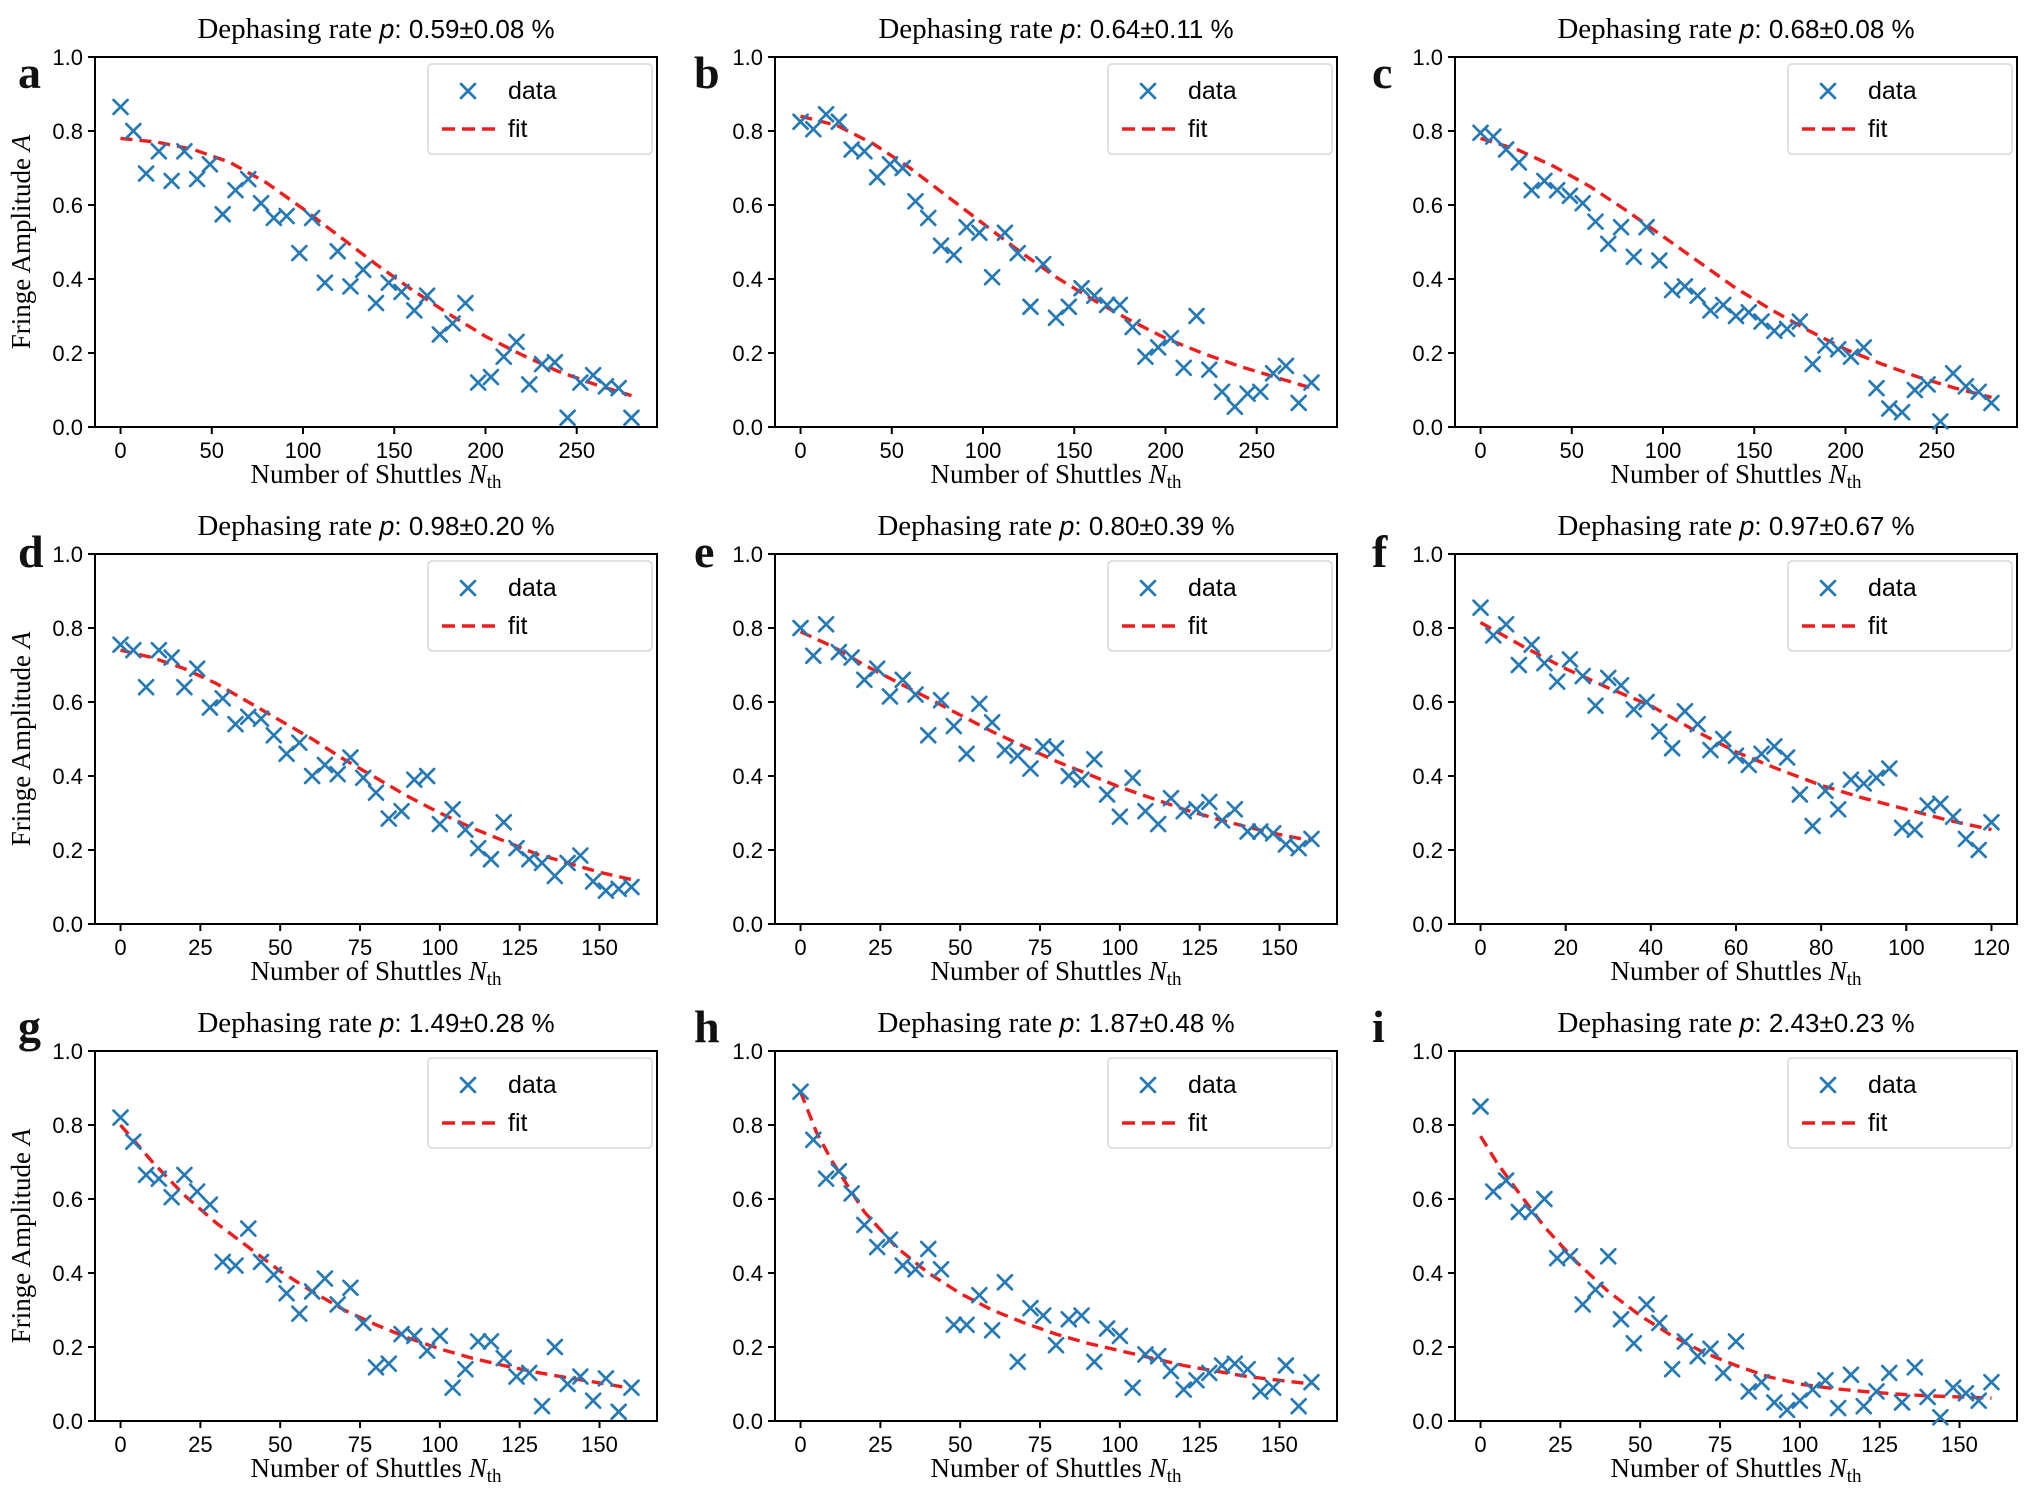 The image size is (2040, 1493). I want to click on x-tick-label: 40, so click(1651, 947).